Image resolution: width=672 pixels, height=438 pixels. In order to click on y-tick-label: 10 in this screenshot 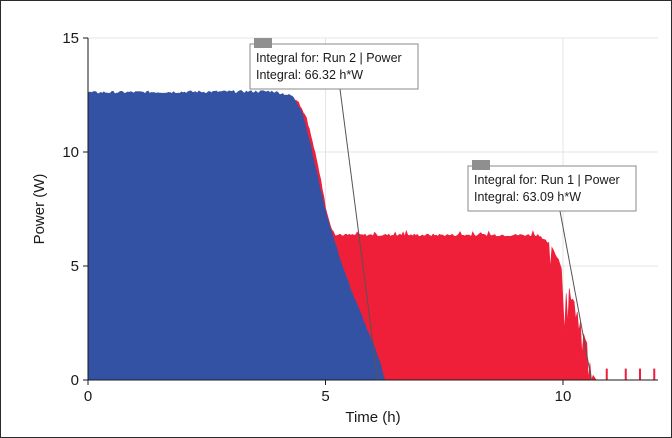, I will do `click(70, 152)`.